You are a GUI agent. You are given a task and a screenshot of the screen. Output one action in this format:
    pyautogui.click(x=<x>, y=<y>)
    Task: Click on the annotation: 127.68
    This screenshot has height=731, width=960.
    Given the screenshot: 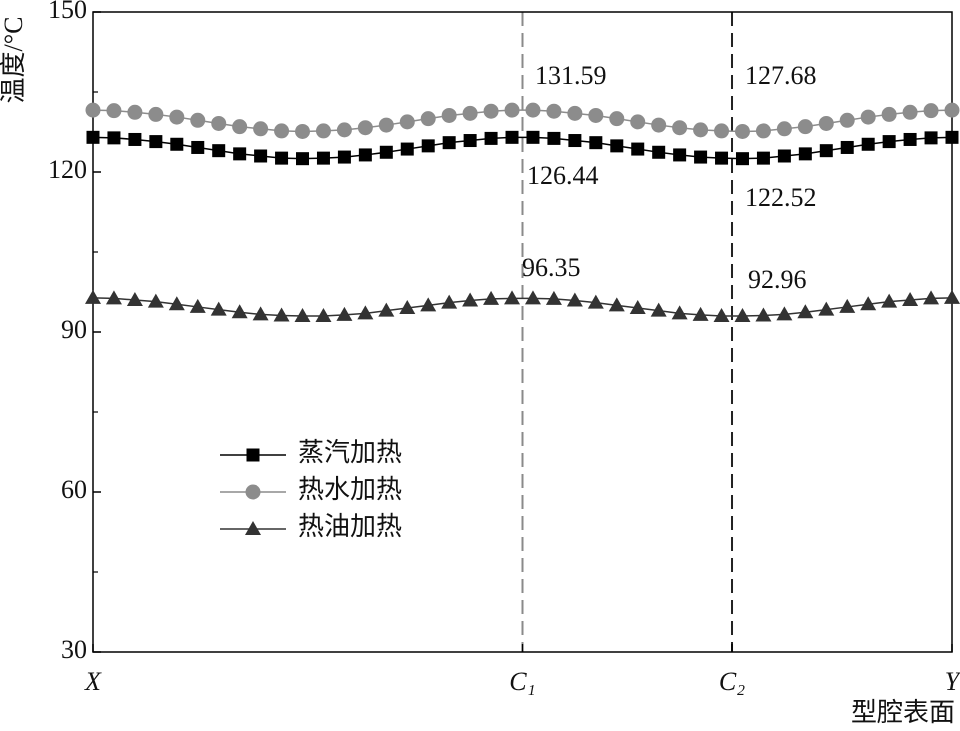 What is the action you would take?
    pyautogui.click(x=781, y=75)
    